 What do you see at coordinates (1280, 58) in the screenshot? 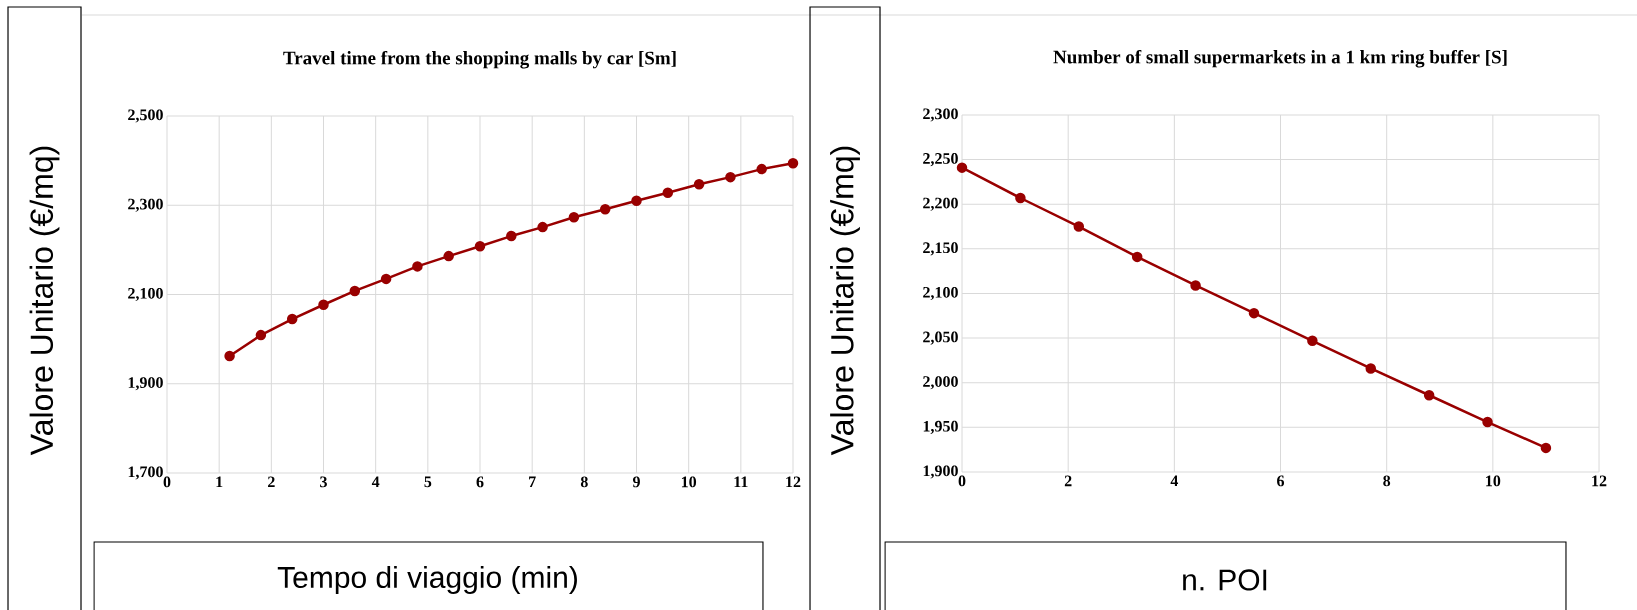
I see `chart-title: Number of small supermarkets in a 1 km ring buffer [S]` at bounding box center [1280, 58].